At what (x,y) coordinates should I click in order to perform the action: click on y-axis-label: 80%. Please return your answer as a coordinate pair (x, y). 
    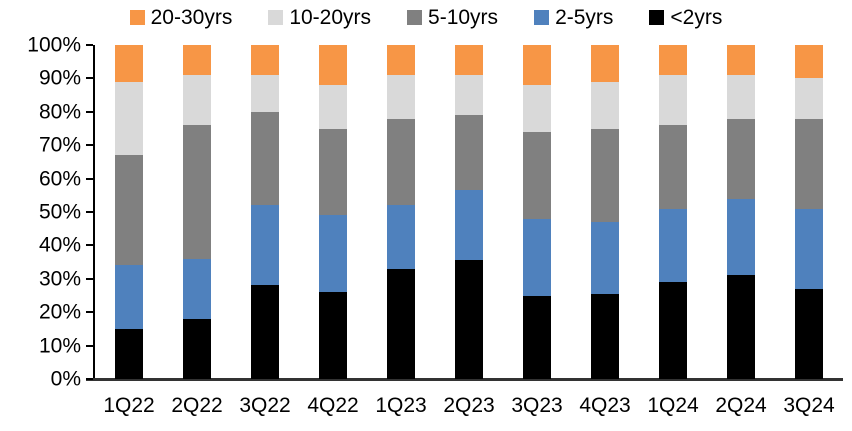
    Looking at the image, I should click on (59, 112).